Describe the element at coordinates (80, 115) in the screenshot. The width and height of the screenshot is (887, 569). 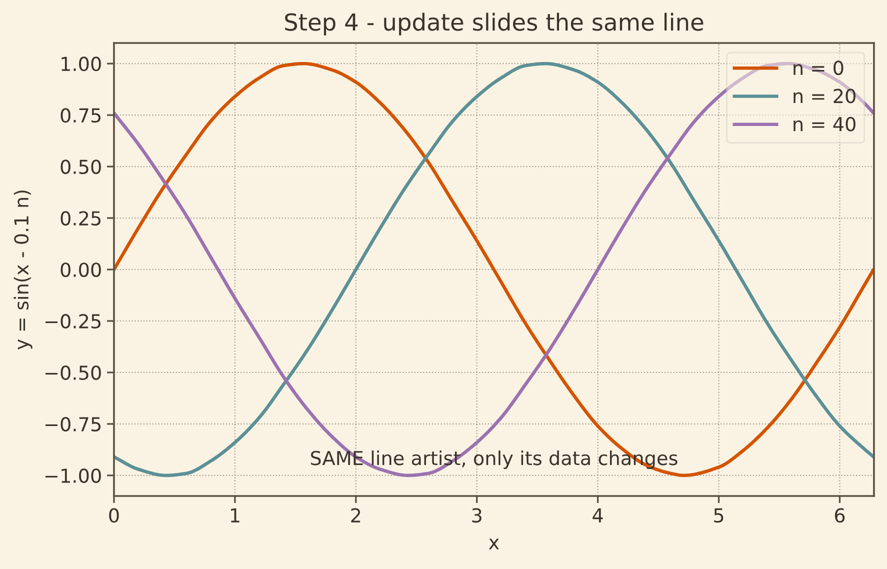
I see `y-tick-label: 0.75` at that location.